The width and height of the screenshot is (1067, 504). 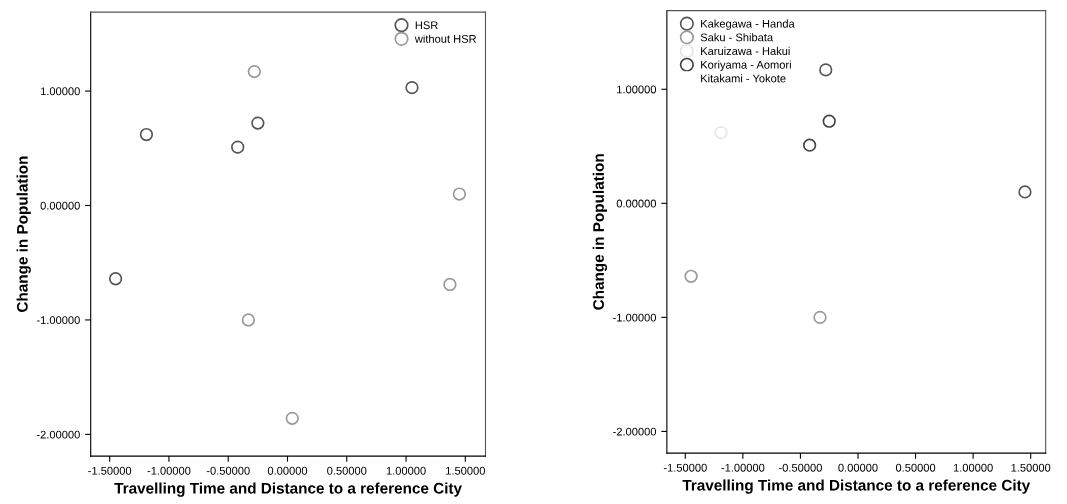 What do you see at coordinates (748, 24) in the screenshot?
I see `legend-label: Kakegawa - Handa` at bounding box center [748, 24].